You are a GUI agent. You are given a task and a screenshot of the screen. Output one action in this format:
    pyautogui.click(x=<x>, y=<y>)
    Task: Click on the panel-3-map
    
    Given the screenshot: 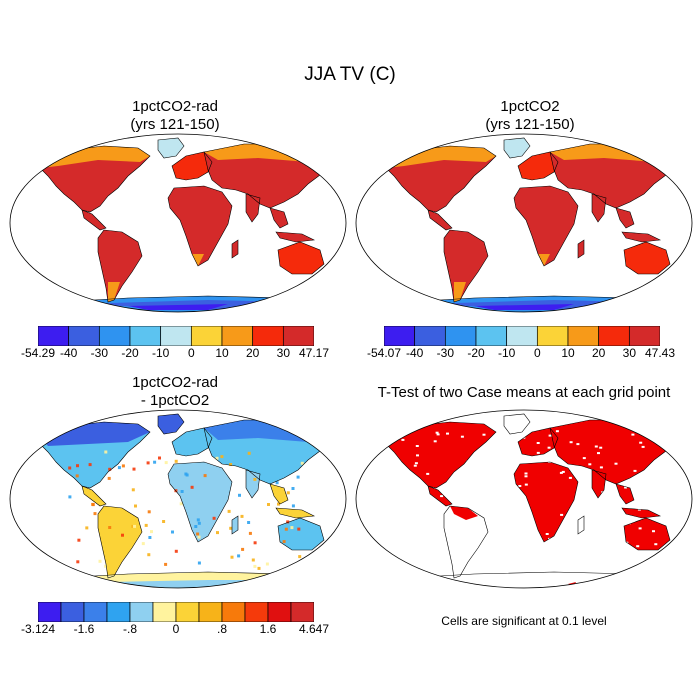 What is the action you would take?
    pyautogui.click(x=178, y=499)
    